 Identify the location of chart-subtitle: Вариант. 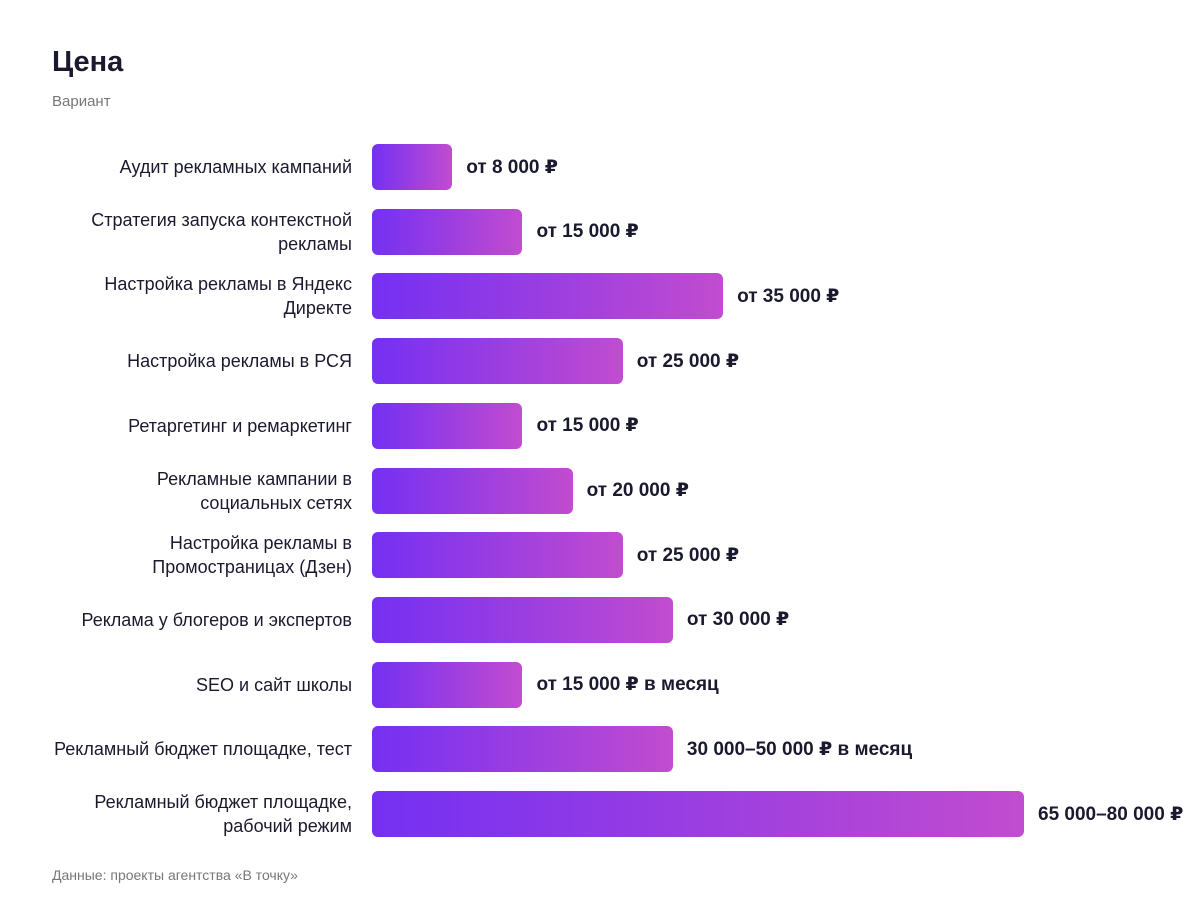
(81, 101).